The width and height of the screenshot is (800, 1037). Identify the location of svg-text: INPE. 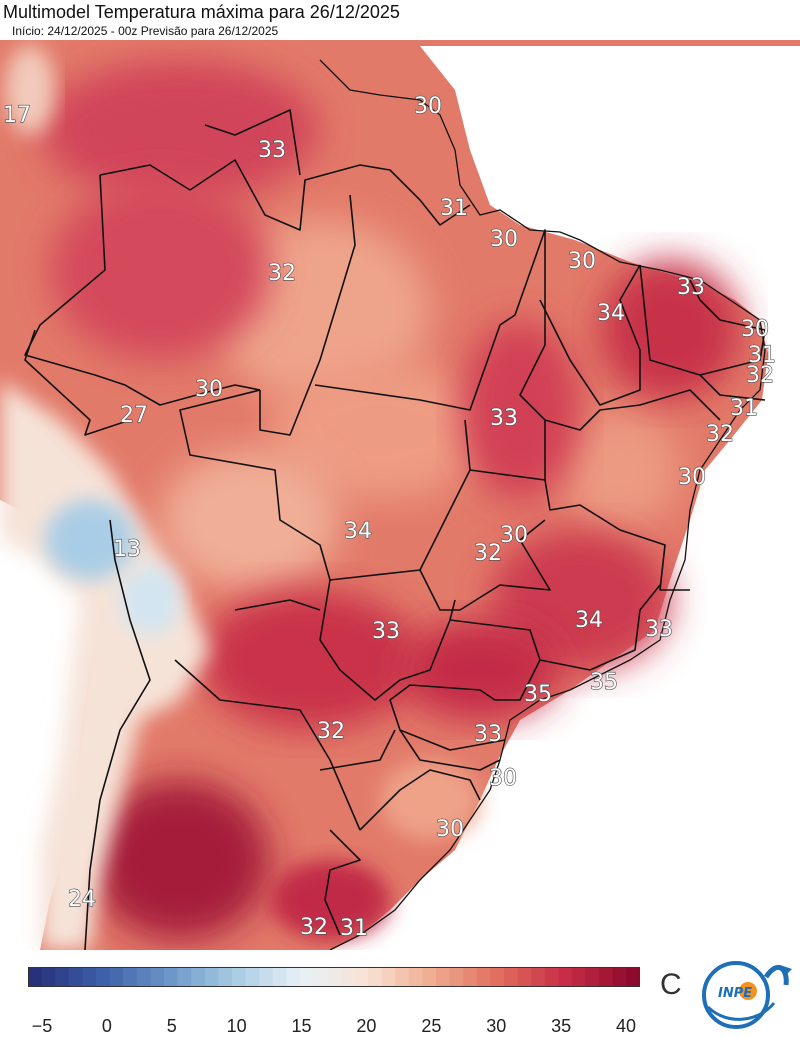
(735, 993).